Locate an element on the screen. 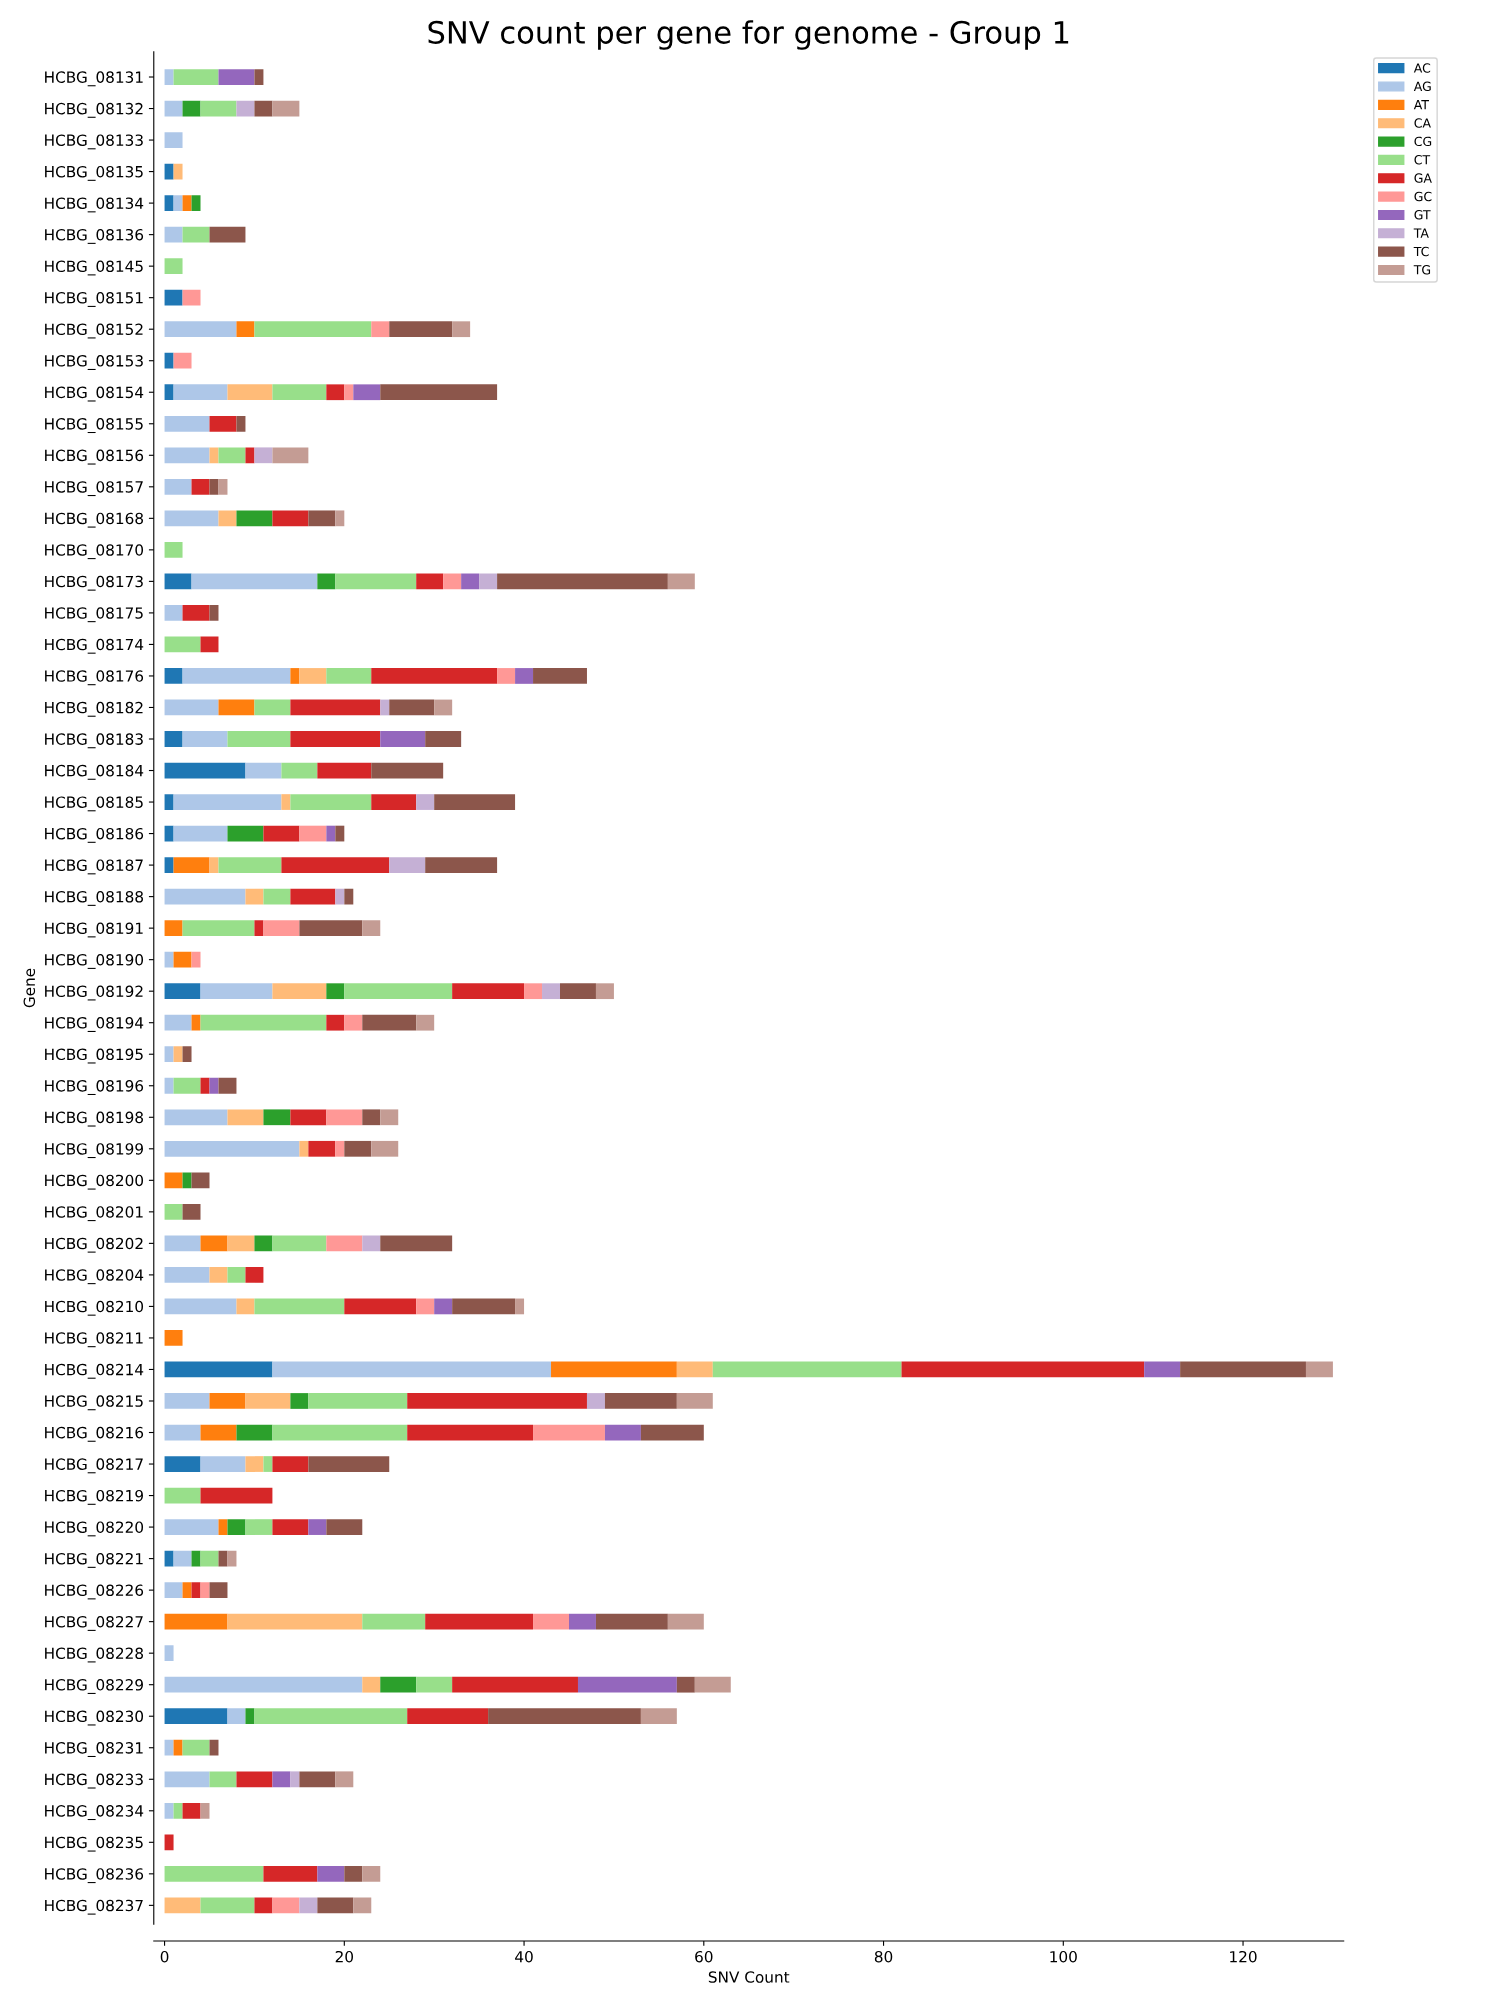 This screenshot has width=1493, height=1992. y-tick-label: HCBG_08220 is located at coordinates (94, 1529).